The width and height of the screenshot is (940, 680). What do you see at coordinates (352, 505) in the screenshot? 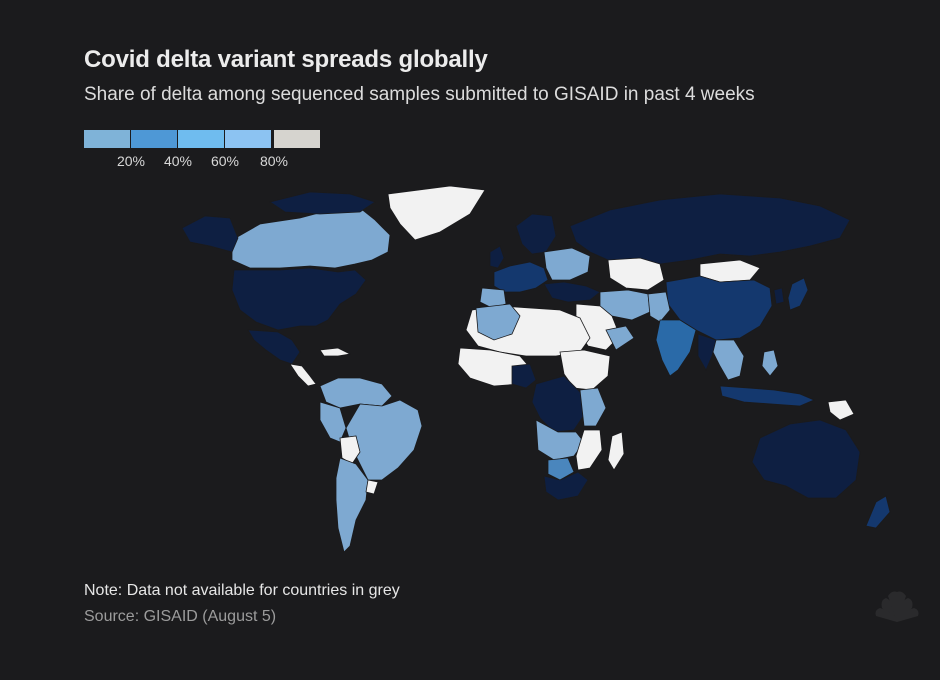
I see `country-chile-argentina` at bounding box center [352, 505].